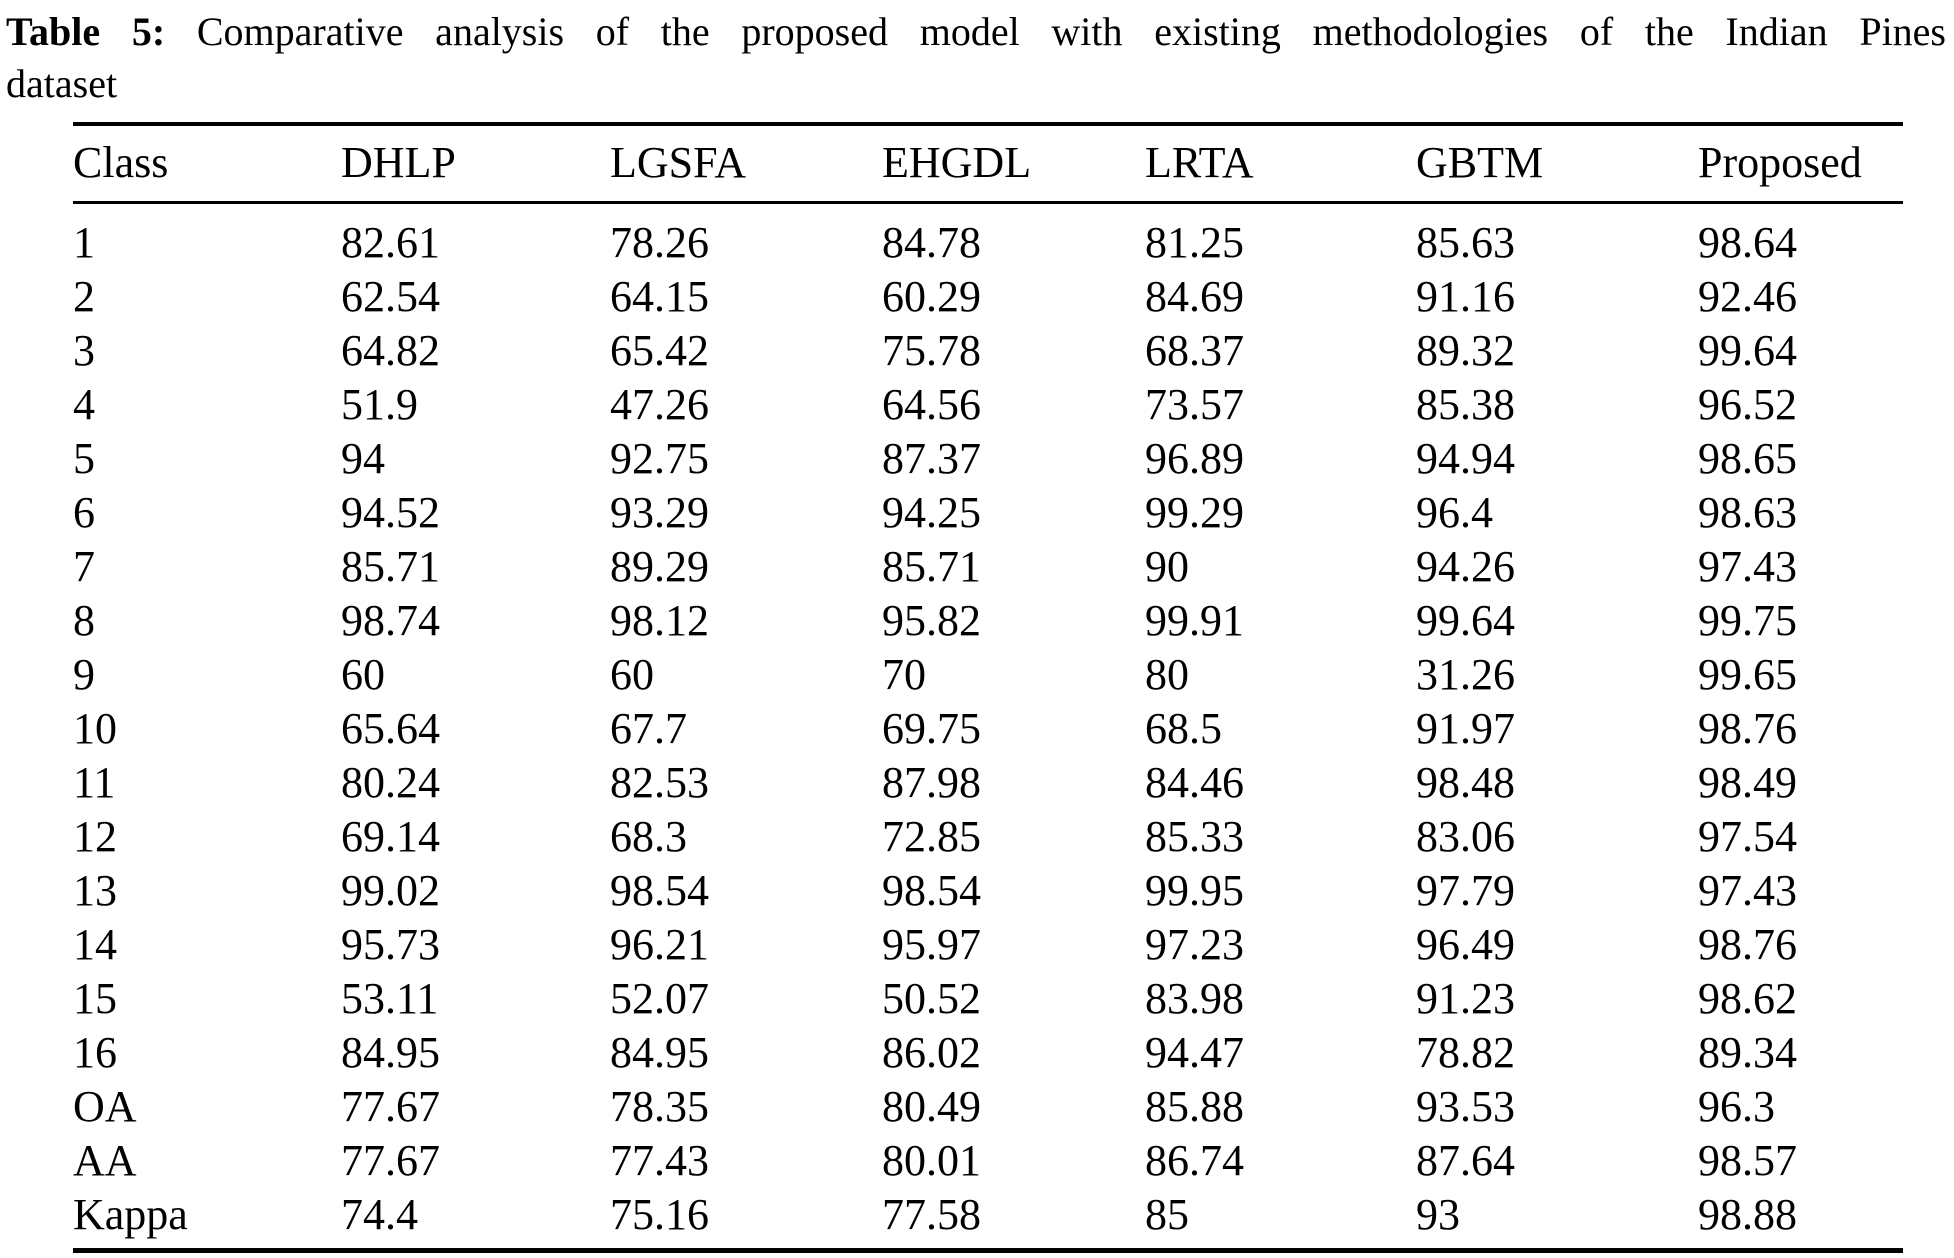  What do you see at coordinates (931, 782) in the screenshot?
I see `value-cell: 87.98` at bounding box center [931, 782].